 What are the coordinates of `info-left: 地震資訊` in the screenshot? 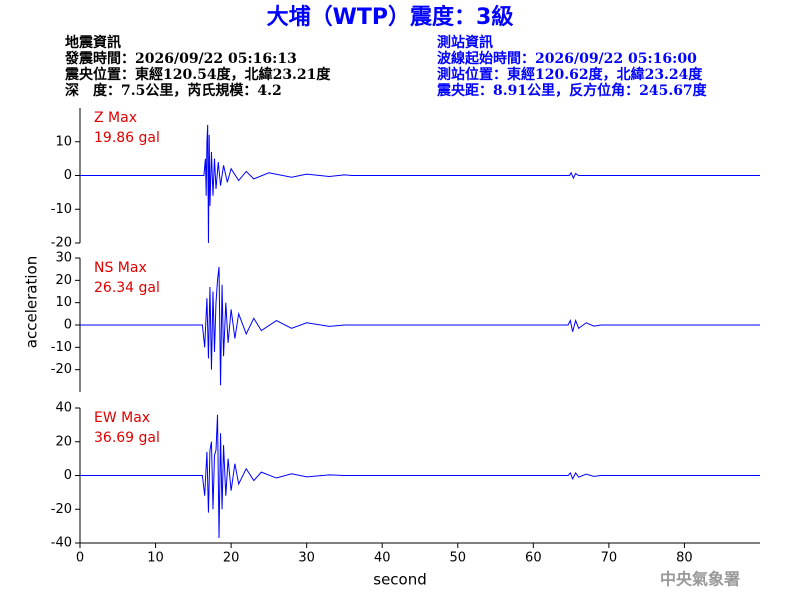 It's located at (93, 42).